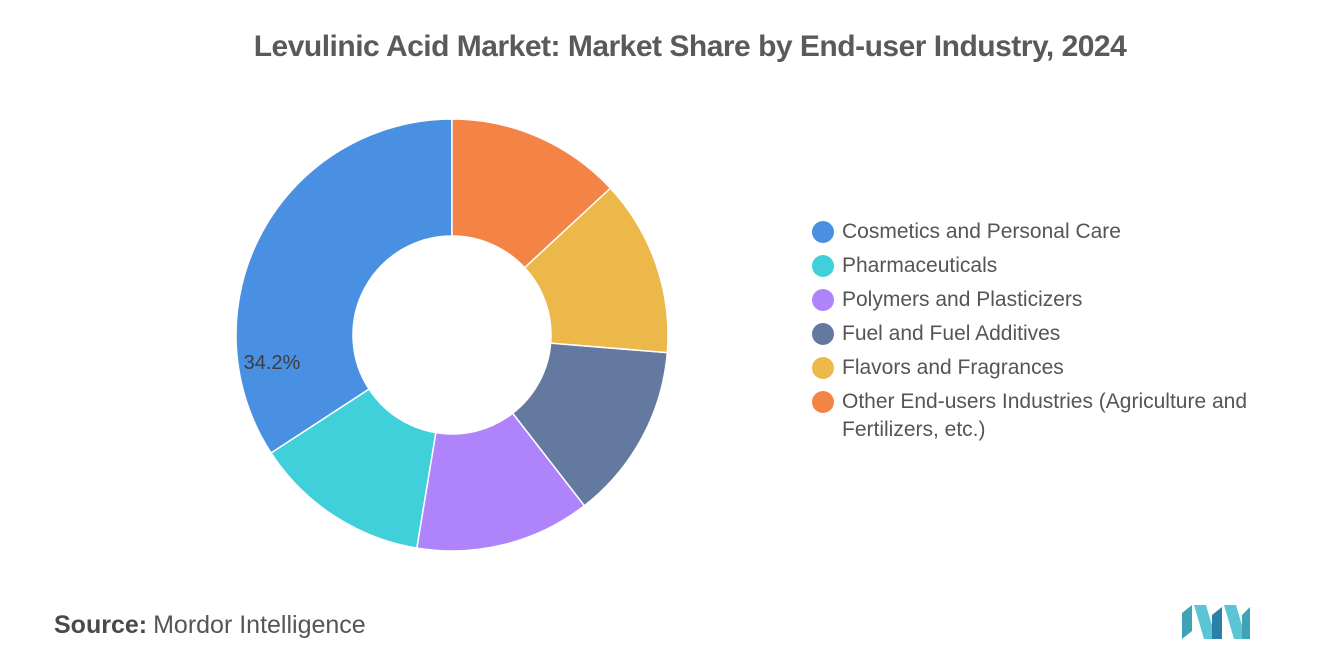 The width and height of the screenshot is (1320, 665). Describe the element at coordinates (101, 625) in the screenshot. I see `source-label: Source:` at that location.